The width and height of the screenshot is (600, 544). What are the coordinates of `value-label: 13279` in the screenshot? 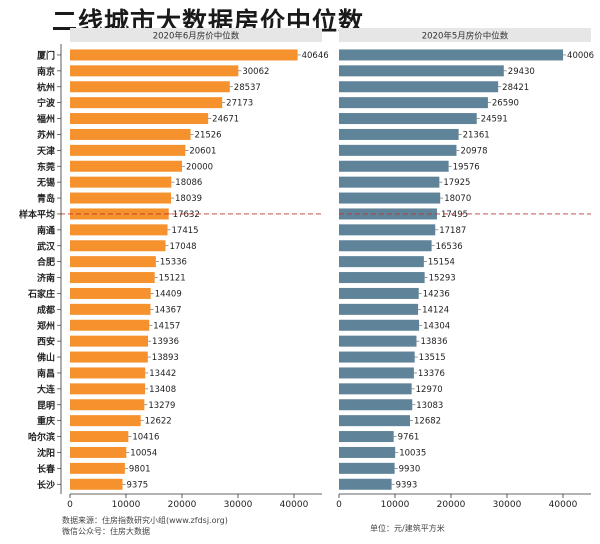 It's located at (161, 406).